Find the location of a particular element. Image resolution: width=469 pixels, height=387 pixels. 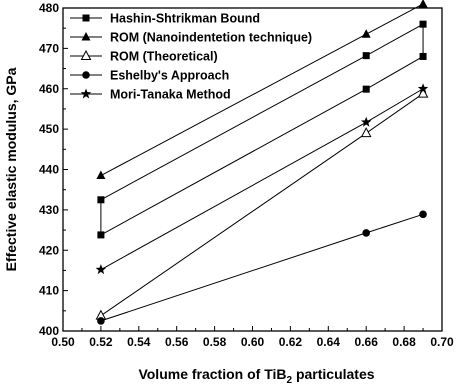

legend-item: ROM (Nanoindentetion technique) is located at coordinates (191, 38).